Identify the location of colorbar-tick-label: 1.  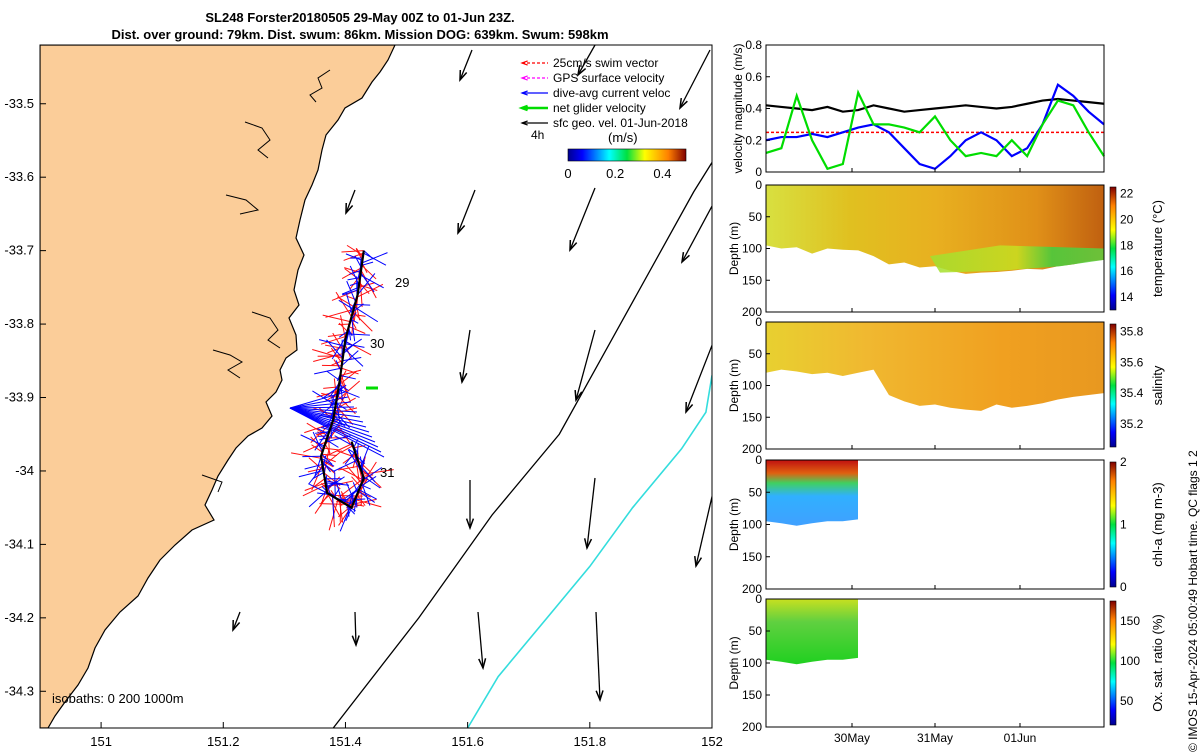
(1123, 525).